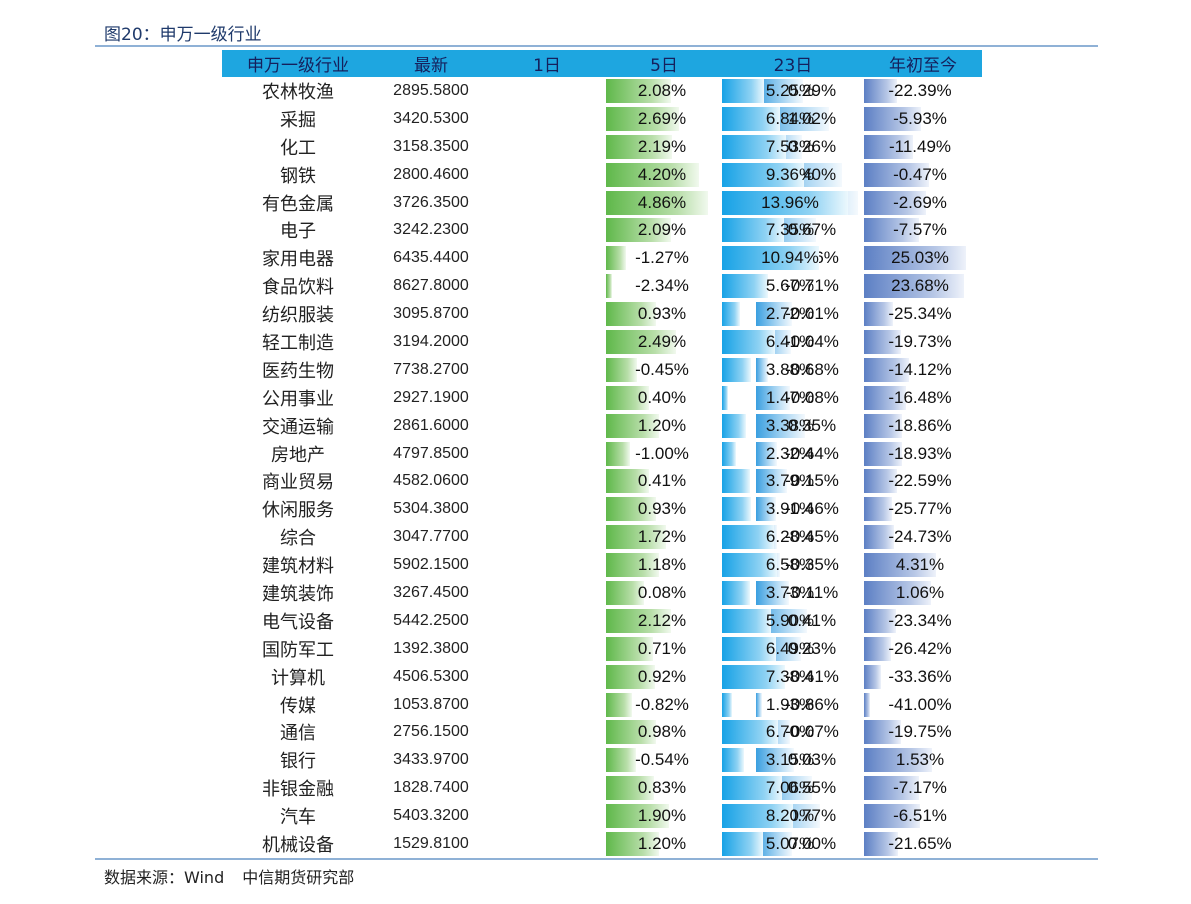 This screenshot has height=904, width=1191. Describe the element at coordinates (793, 369) in the screenshot. I see `d23-cell: 3.88%` at that location.